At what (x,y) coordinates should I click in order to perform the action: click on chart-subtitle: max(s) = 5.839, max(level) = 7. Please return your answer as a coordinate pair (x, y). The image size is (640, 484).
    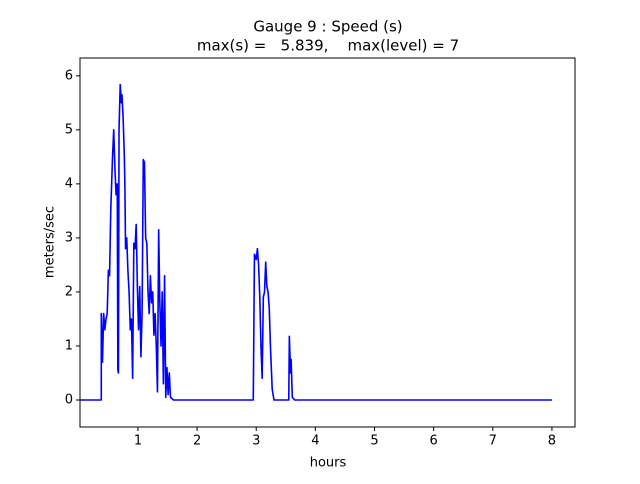
    Looking at the image, I should click on (328, 46).